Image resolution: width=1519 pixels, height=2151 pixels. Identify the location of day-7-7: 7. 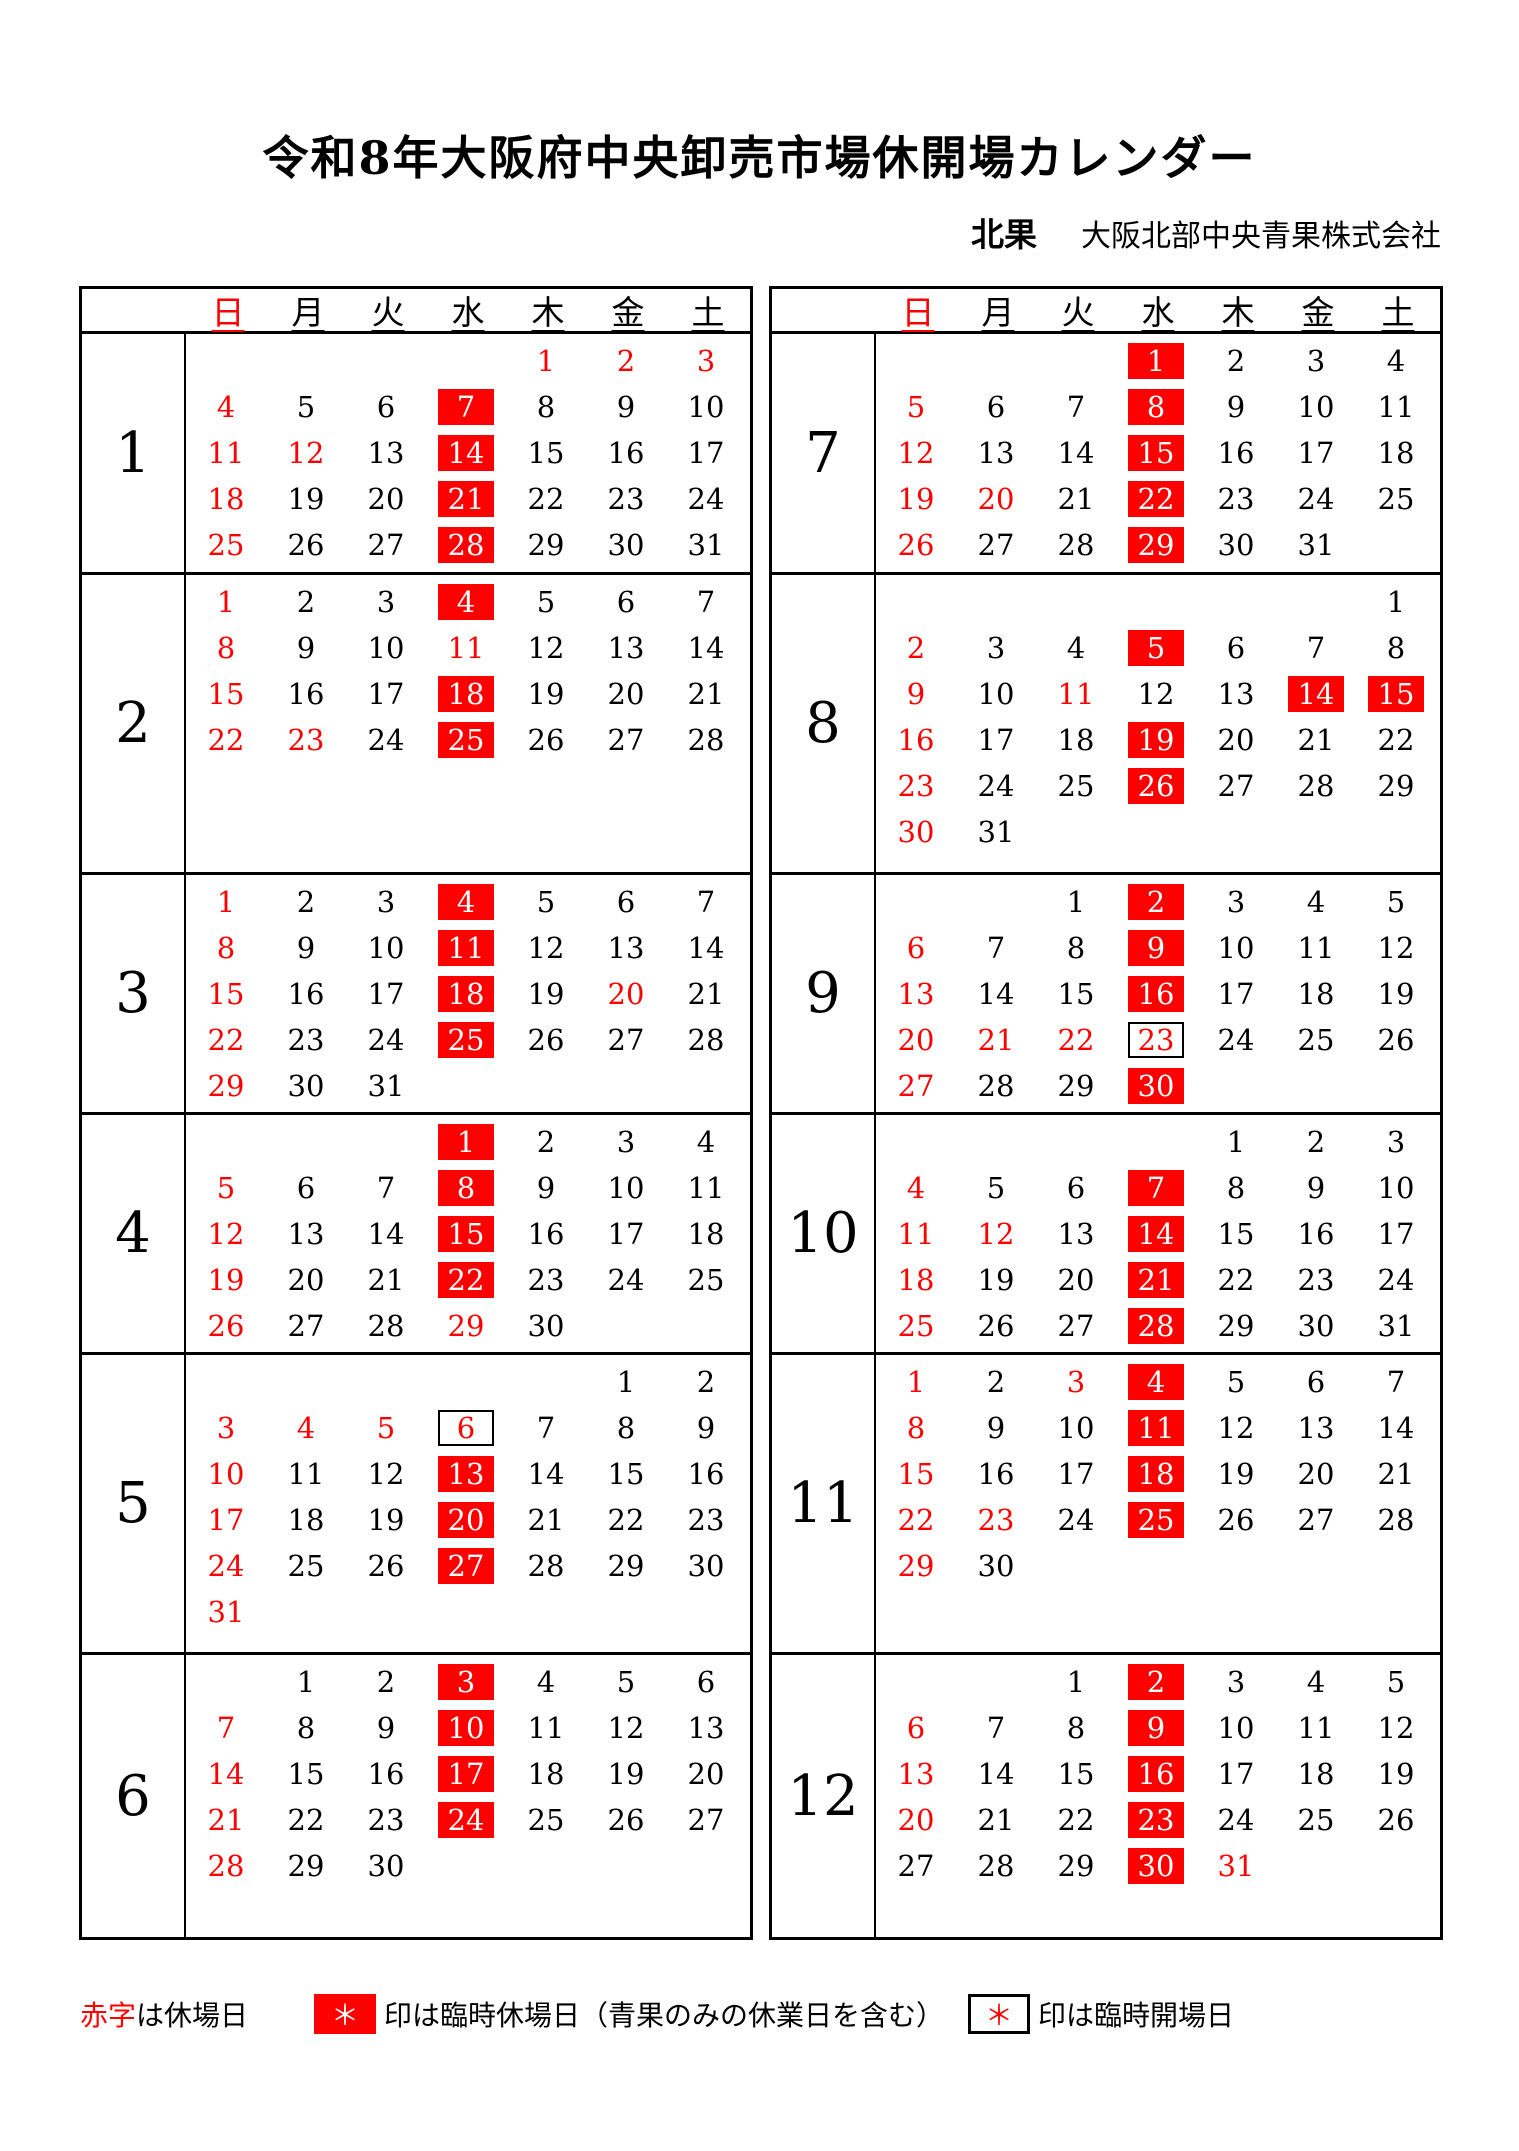
(1076, 407).